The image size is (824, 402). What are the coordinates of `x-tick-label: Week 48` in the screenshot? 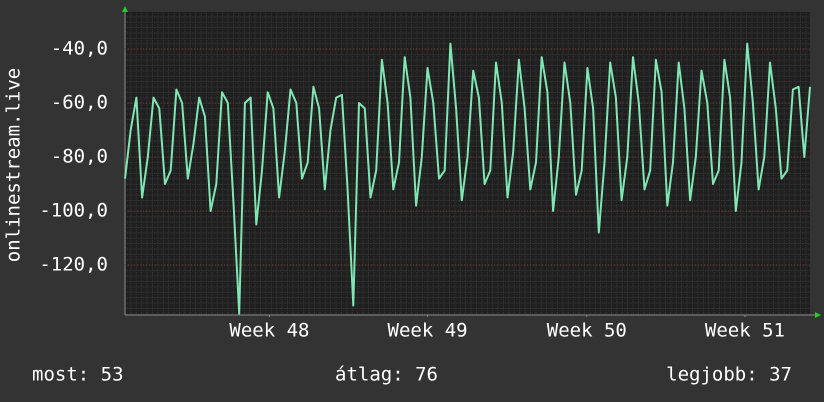 It's located at (269, 331).